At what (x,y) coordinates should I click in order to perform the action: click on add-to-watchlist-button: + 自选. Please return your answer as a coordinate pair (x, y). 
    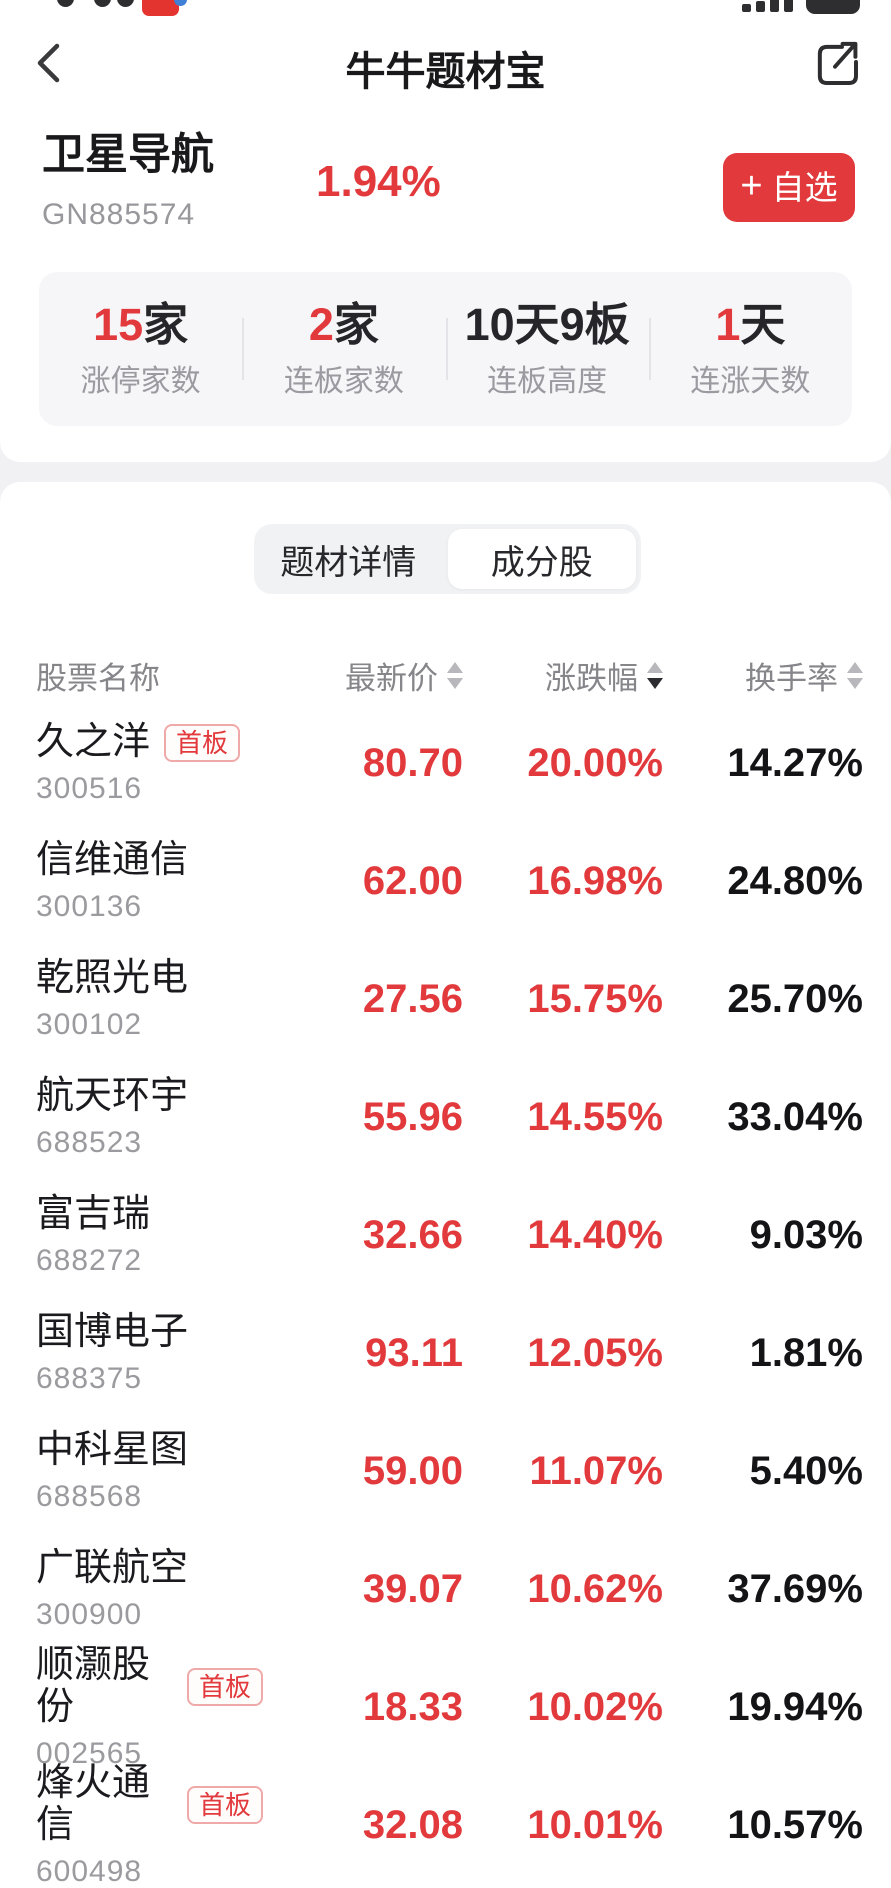
    Looking at the image, I should click on (789, 187).